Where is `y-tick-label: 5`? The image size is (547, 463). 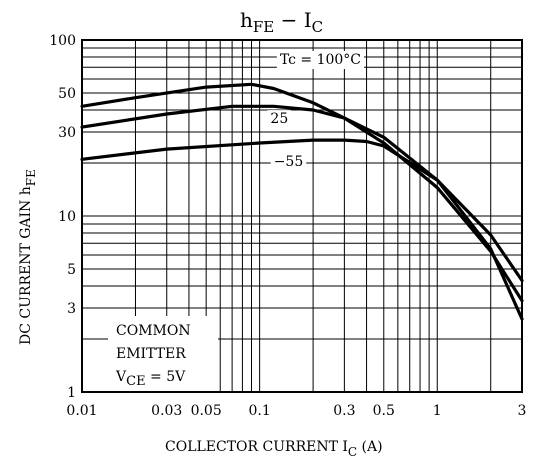 y-tick-label: 5 is located at coordinates (71, 270).